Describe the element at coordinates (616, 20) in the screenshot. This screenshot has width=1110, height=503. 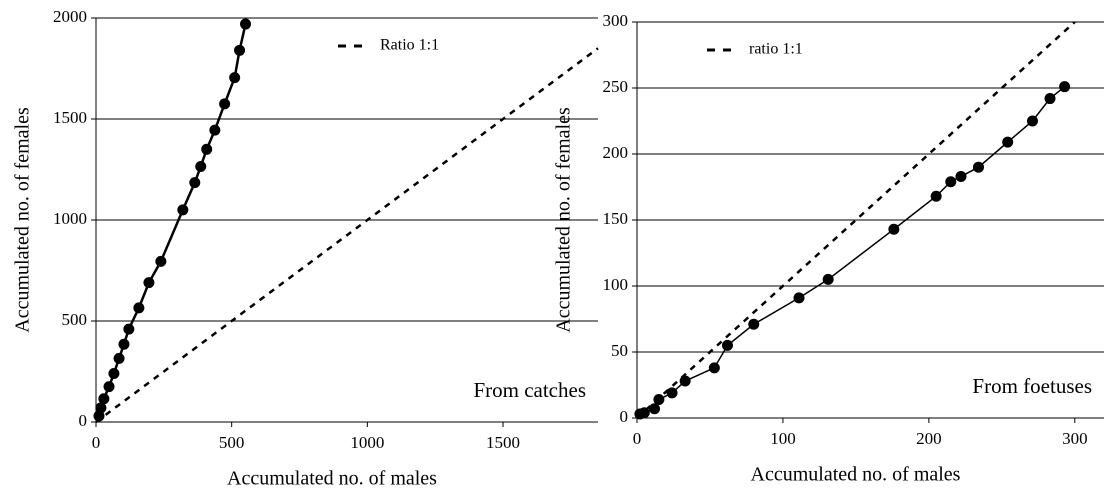
I see `y-tick-label: 300` at that location.